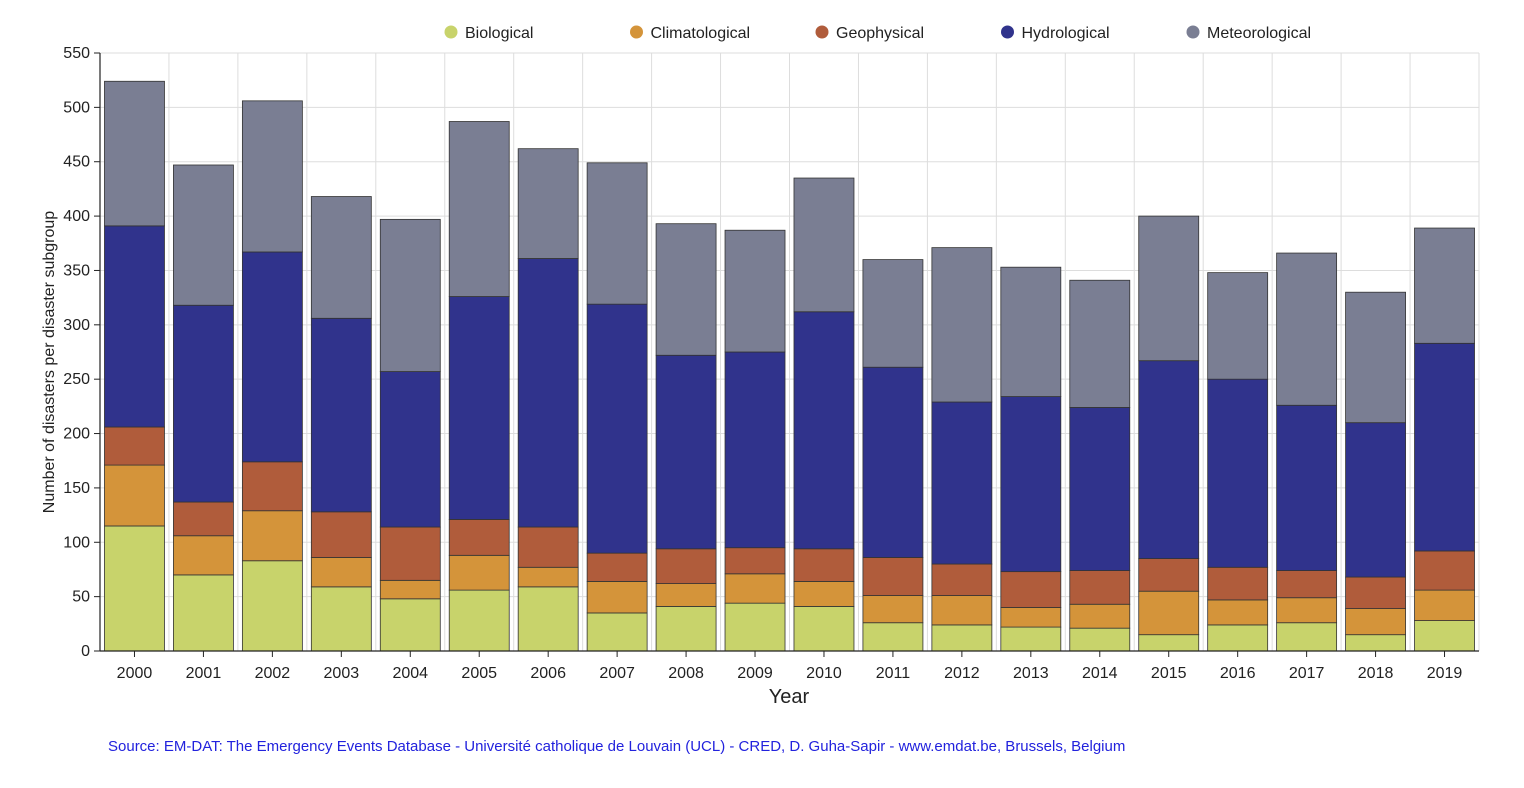 This screenshot has width=1524, height=788. What do you see at coordinates (1169, 459) in the screenshot?
I see `bar-hydrological-2015` at bounding box center [1169, 459].